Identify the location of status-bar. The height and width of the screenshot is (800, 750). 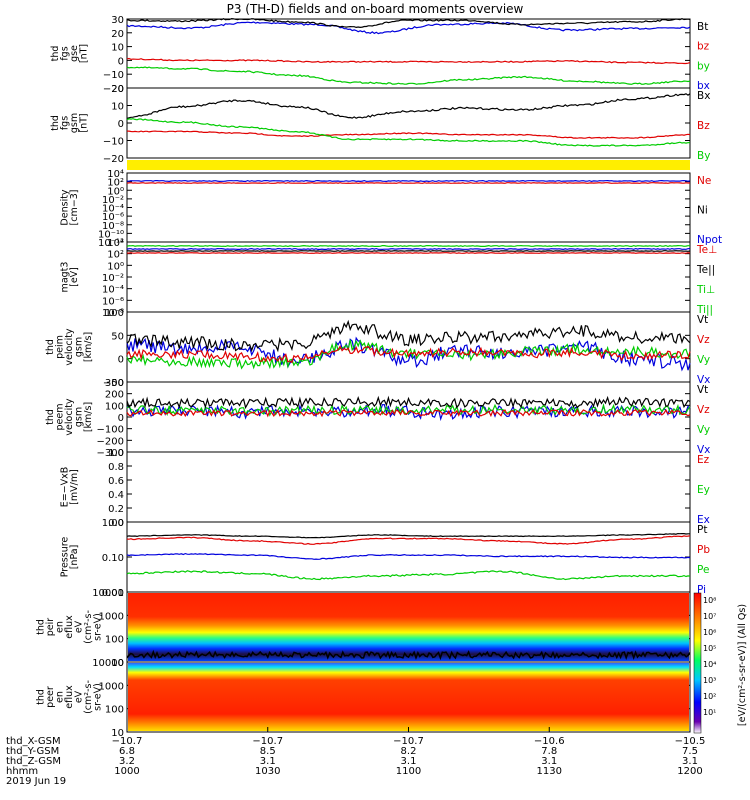
(408, 165).